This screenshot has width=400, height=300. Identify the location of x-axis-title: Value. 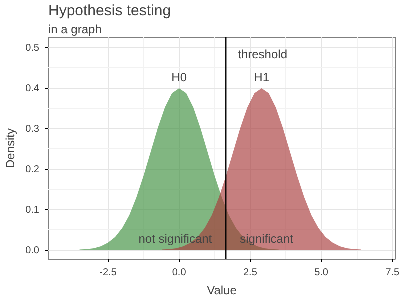
(222, 291).